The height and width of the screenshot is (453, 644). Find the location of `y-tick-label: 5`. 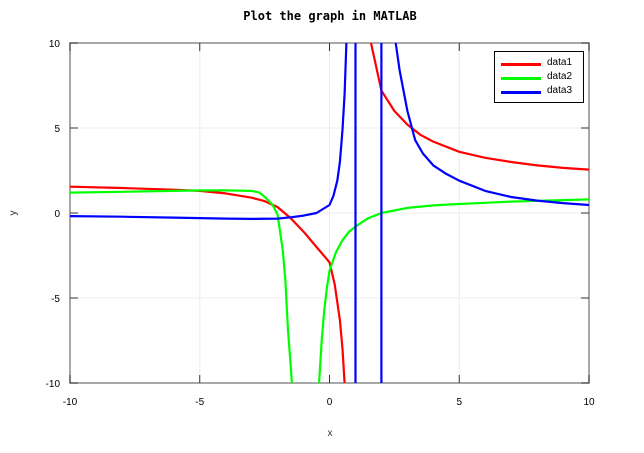

y-tick-label: 5 is located at coordinates (57, 129).